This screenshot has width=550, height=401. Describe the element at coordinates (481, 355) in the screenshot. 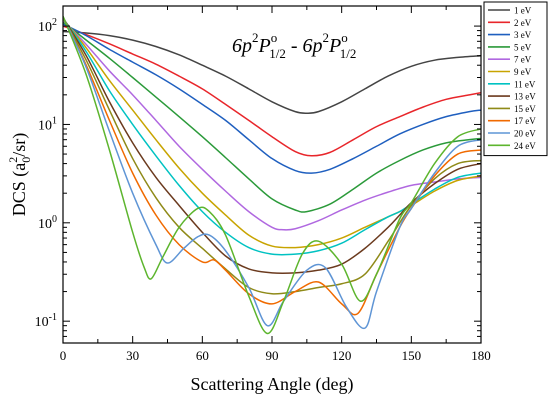

I see `x-tick-label: 180` at that location.